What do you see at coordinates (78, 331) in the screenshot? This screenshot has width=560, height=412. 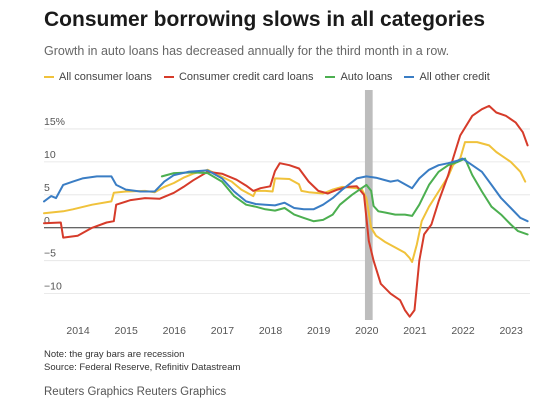 I see `x-tick-label: 2014` at bounding box center [78, 331].